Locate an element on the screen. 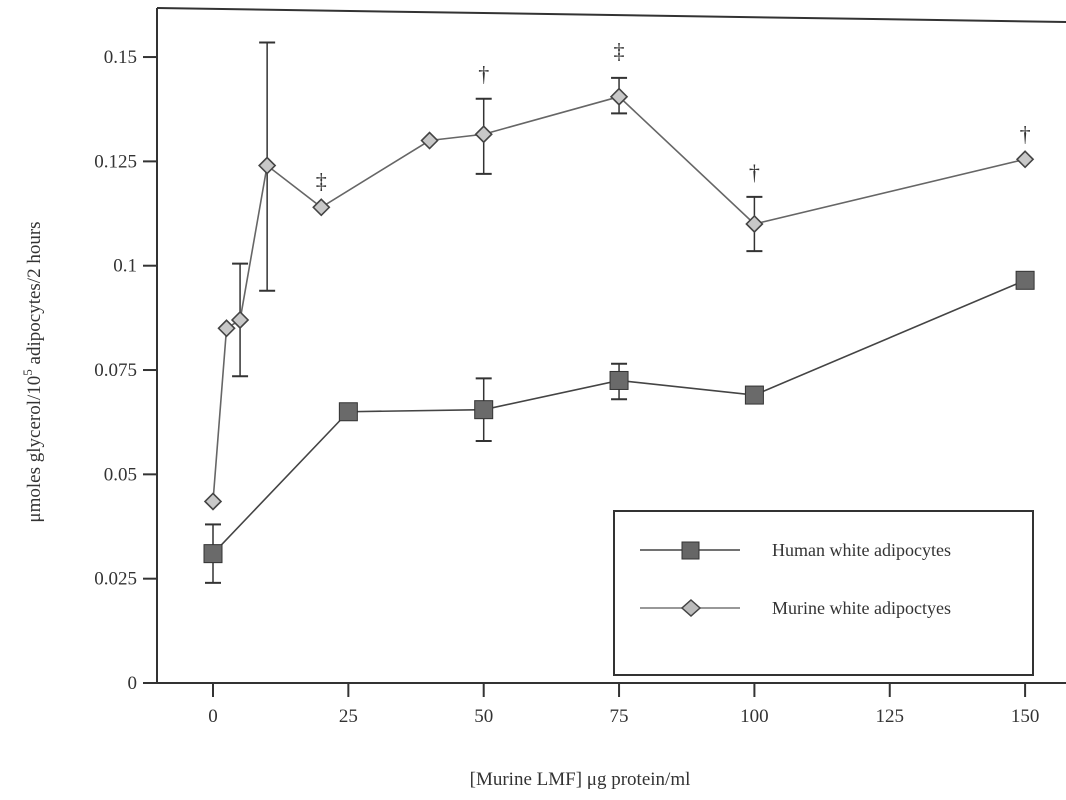  y-tick-label: 0.15 is located at coordinates (120, 57).